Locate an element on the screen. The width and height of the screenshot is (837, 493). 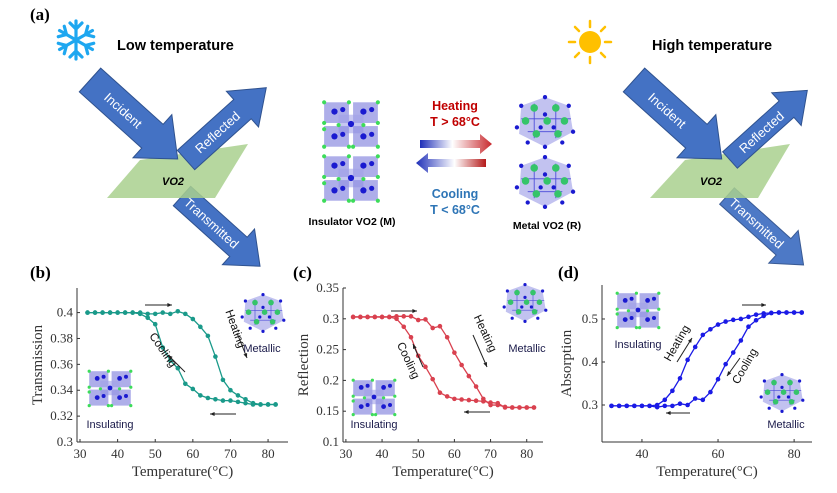
metallic-label: Metallic is located at coordinates (786, 425).